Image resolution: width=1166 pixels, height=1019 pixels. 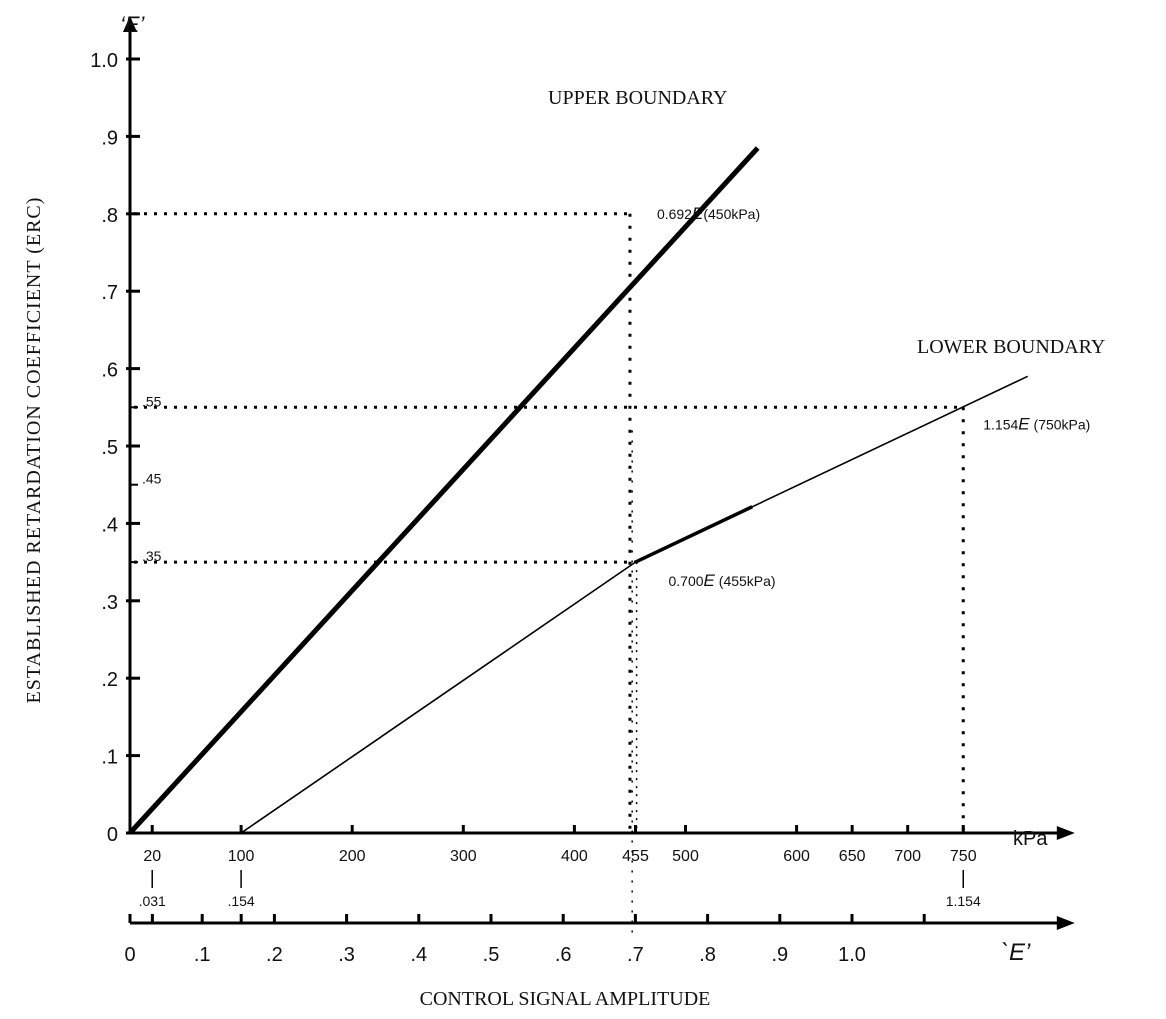 What do you see at coordinates (565, 999) in the screenshot?
I see `x-axis-label: CONTROL SIGNAL AMPLITUDE` at bounding box center [565, 999].